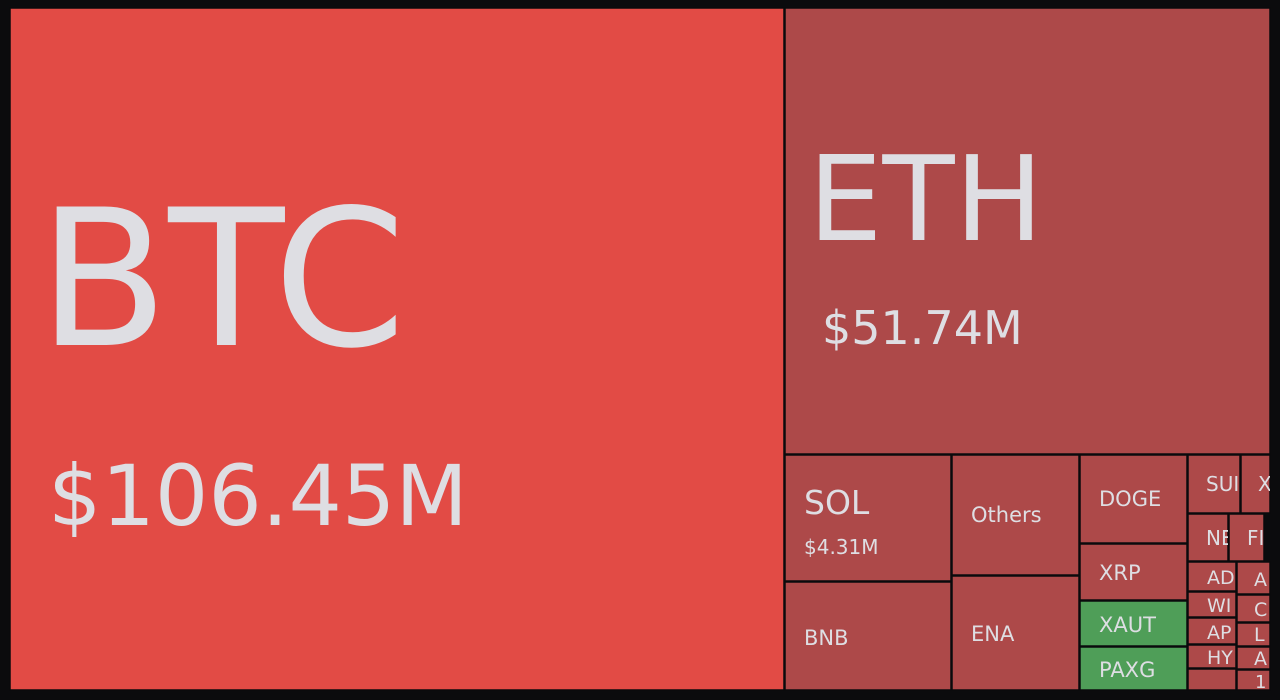 Image resolution: width=1280 pixels, height=700 pixels. I want to click on tile-symbol-hy-17: HY, so click(1220, 658).